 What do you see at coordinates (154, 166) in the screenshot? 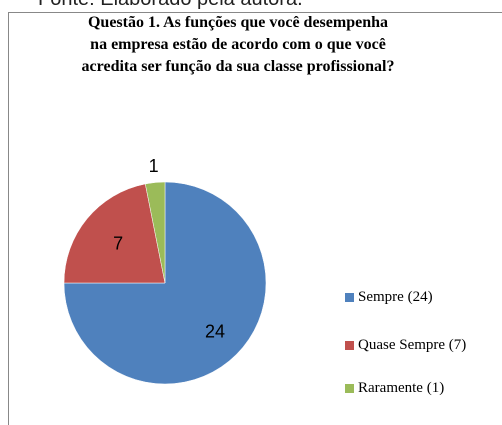
I see `data-label: 1` at bounding box center [154, 166].